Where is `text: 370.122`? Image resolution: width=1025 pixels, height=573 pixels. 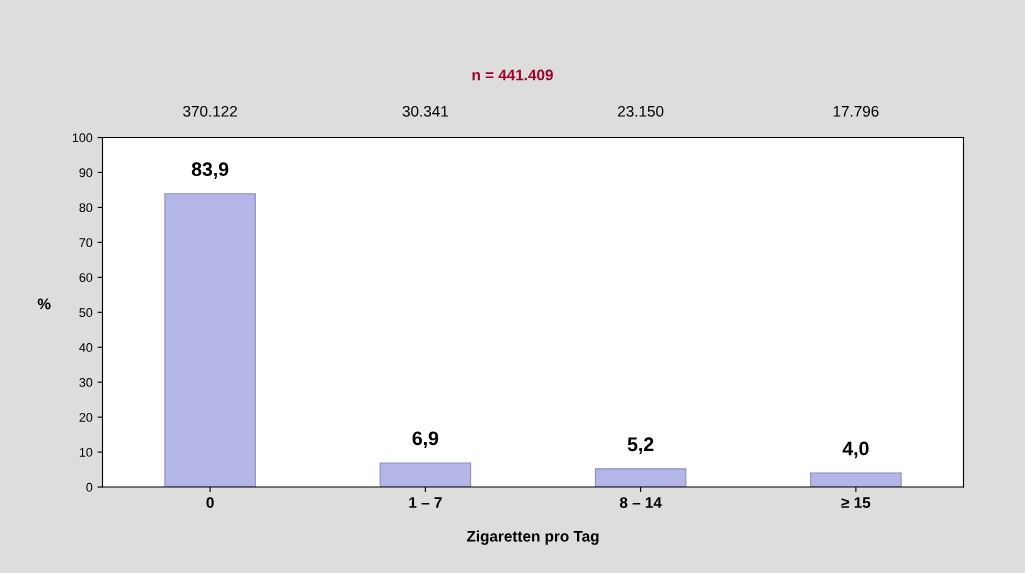 text: 370.122 is located at coordinates (210, 111).